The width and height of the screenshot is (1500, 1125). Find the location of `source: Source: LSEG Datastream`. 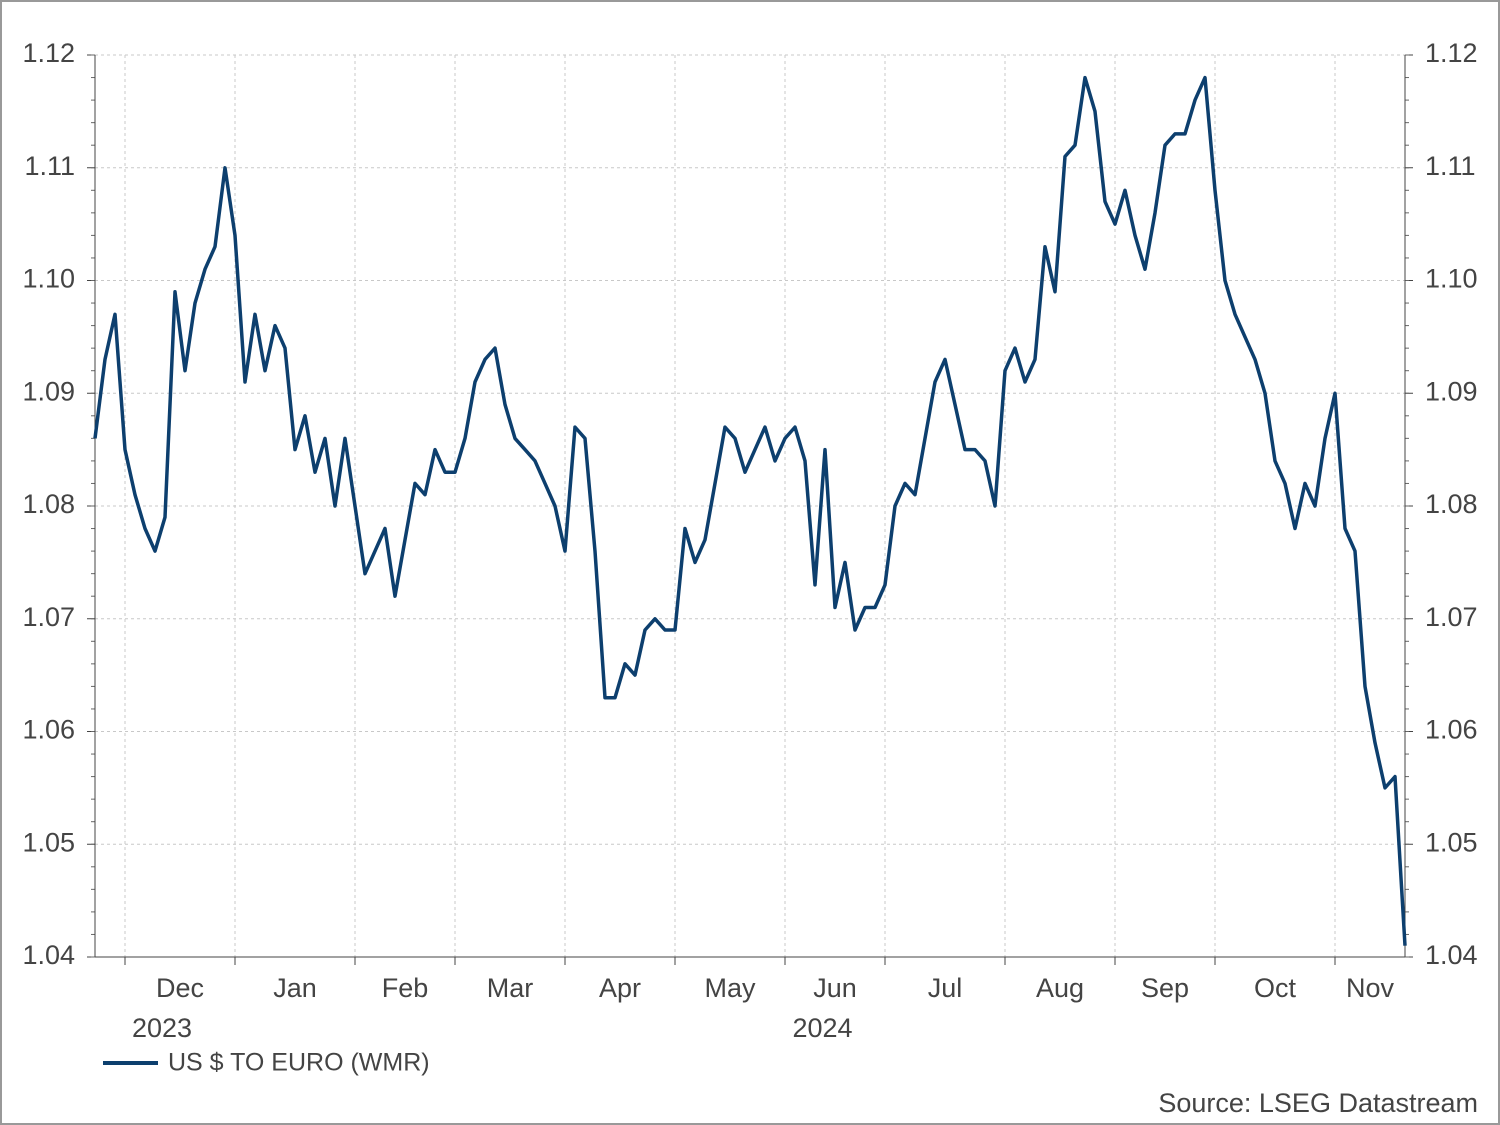

source: Source: LSEG Datastream is located at coordinates (1318, 1103).